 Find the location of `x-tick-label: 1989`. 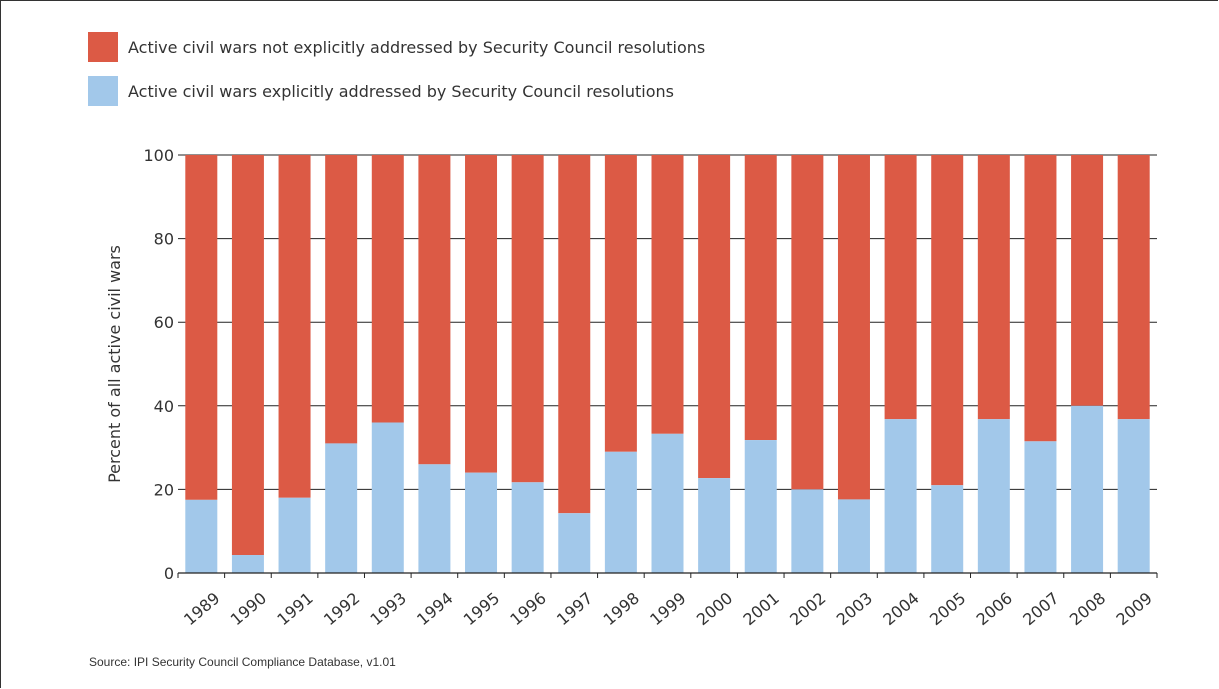

x-tick-label: 1989 is located at coordinates (201, 608).